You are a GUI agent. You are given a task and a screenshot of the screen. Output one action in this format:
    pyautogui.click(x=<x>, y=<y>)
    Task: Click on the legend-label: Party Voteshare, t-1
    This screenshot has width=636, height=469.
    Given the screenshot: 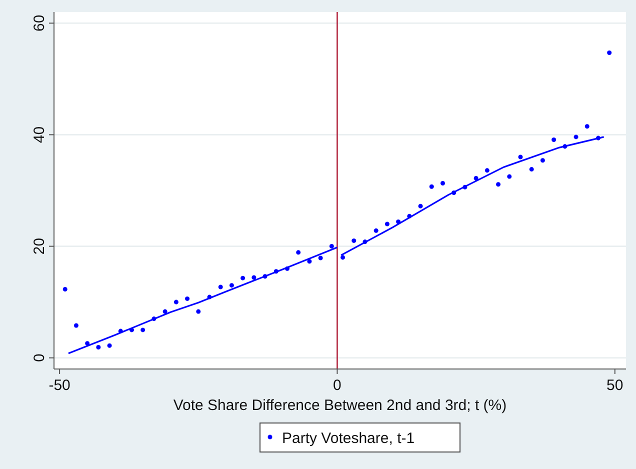 What is the action you would take?
    pyautogui.click(x=348, y=438)
    